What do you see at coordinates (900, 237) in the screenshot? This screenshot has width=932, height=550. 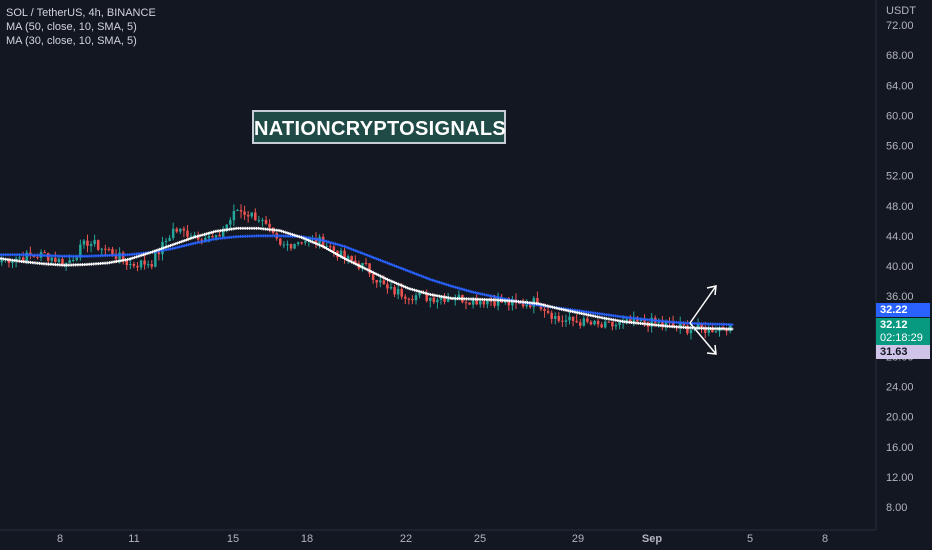 I see `price-tick-7: 44.00` at bounding box center [900, 237].